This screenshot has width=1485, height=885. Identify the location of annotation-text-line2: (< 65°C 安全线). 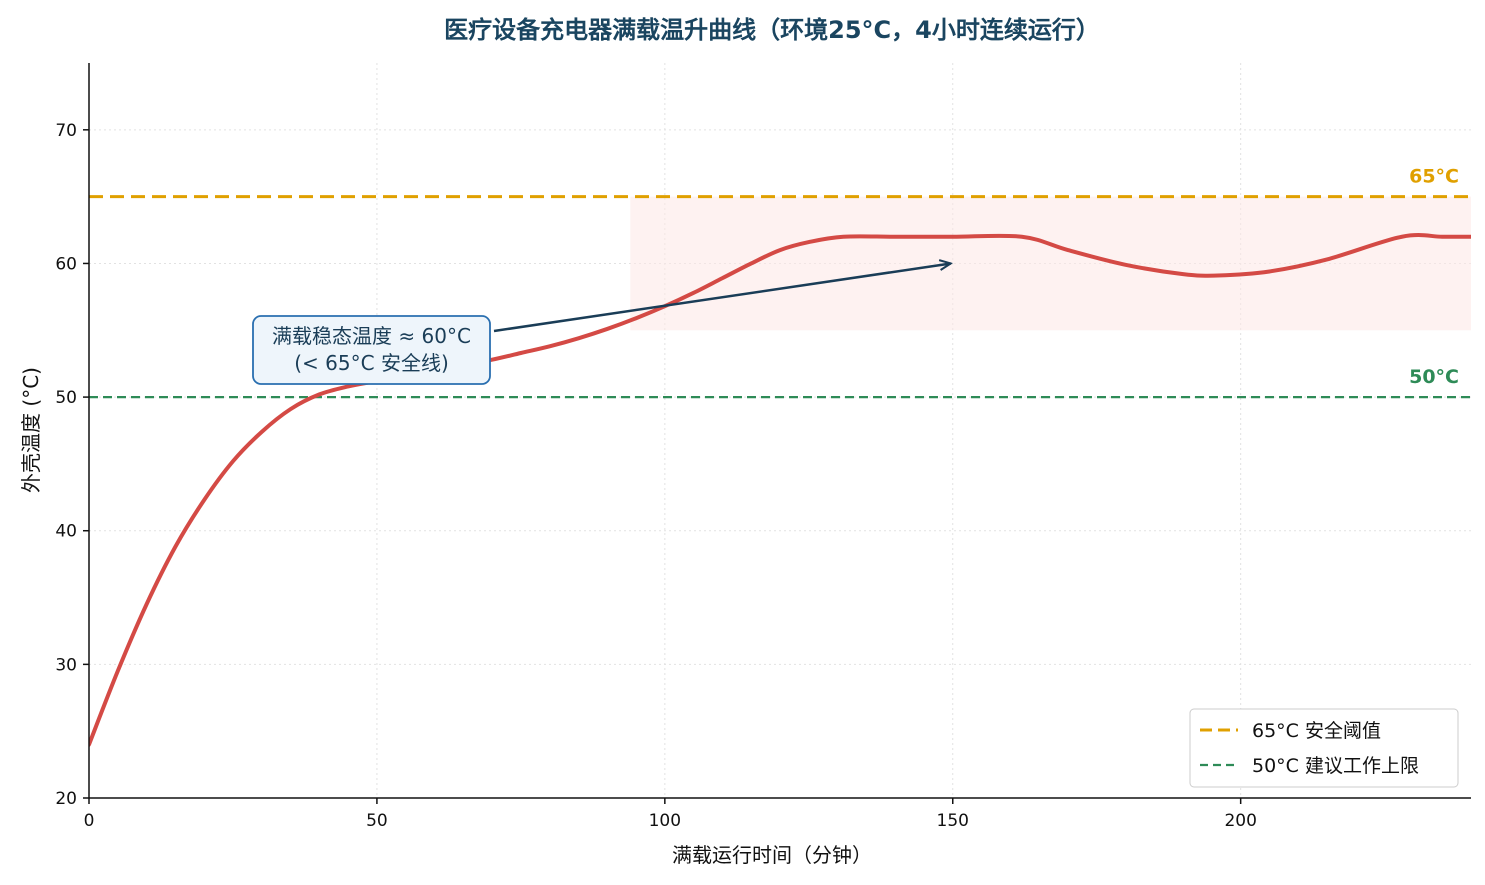
(371, 363).